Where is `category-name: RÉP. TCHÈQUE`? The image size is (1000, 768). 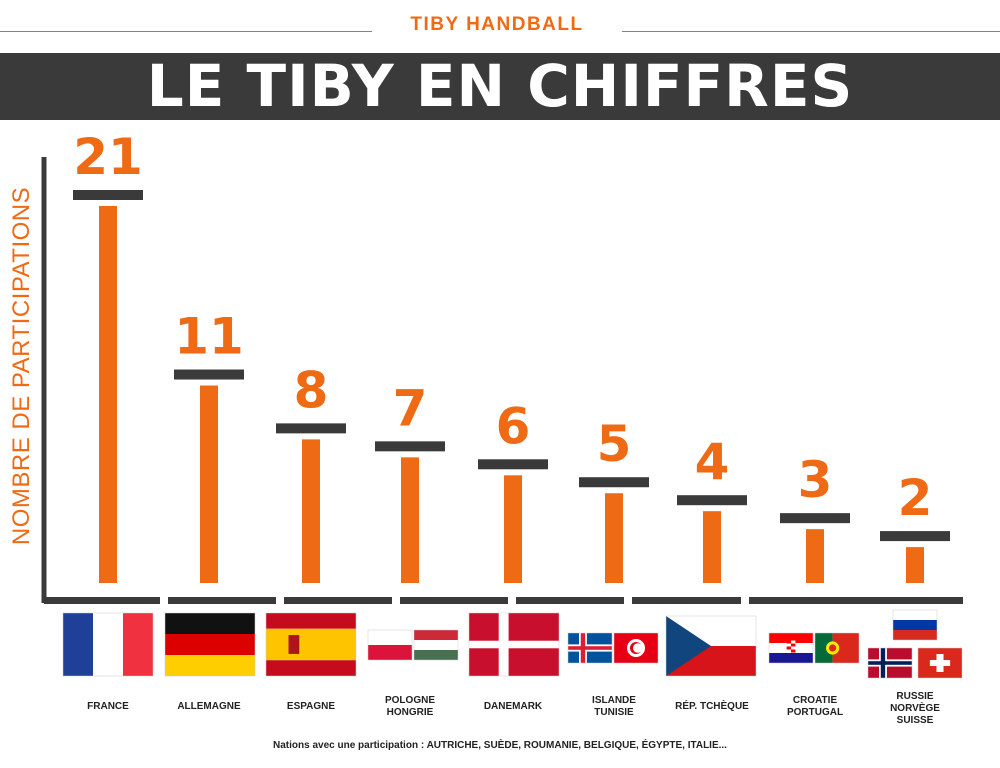 category-name: RÉP. TCHÈQUE is located at coordinates (712, 706).